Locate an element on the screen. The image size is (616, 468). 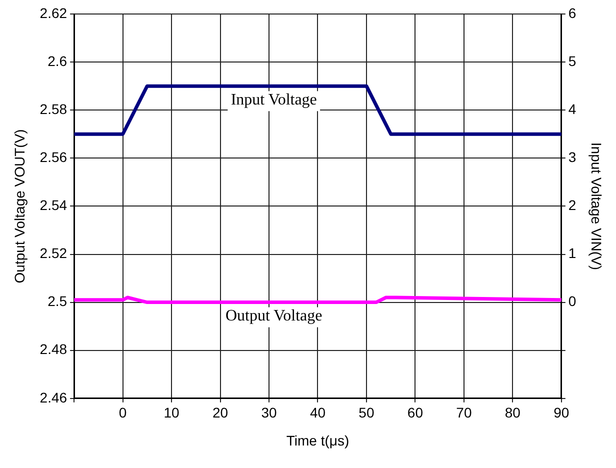
series-label: Input Voltage is located at coordinates (273, 99).